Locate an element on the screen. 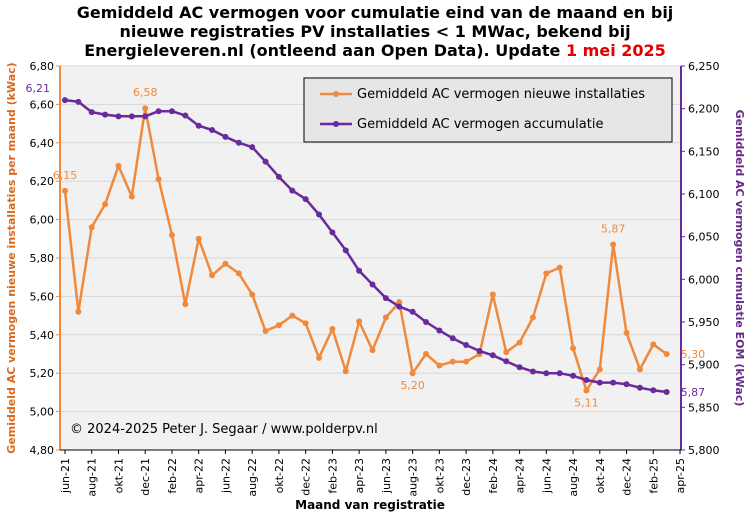  x-tick-label: okt-22 is located at coordinates (279, 475).